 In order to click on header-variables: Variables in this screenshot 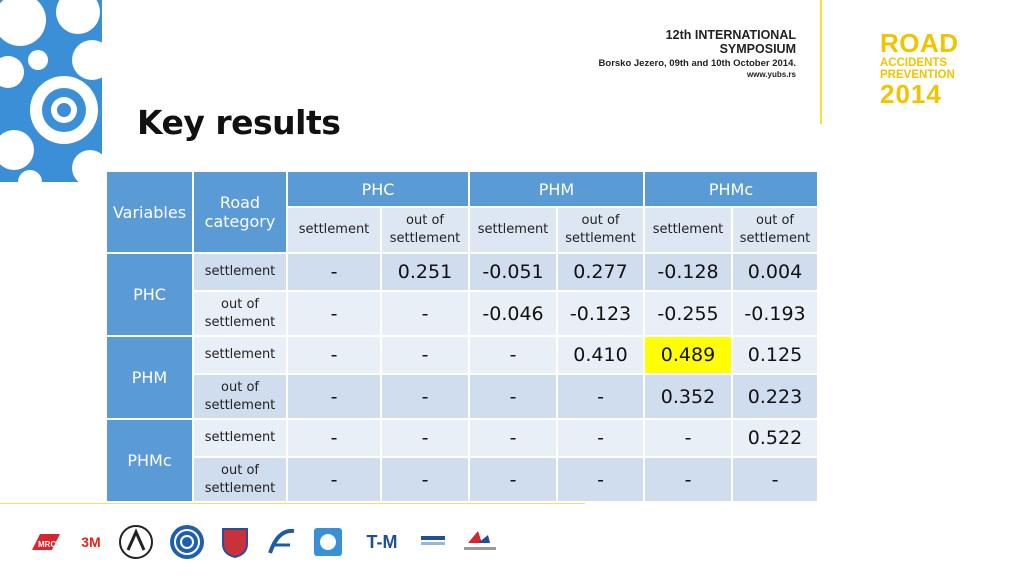, I will do `click(149, 212)`.